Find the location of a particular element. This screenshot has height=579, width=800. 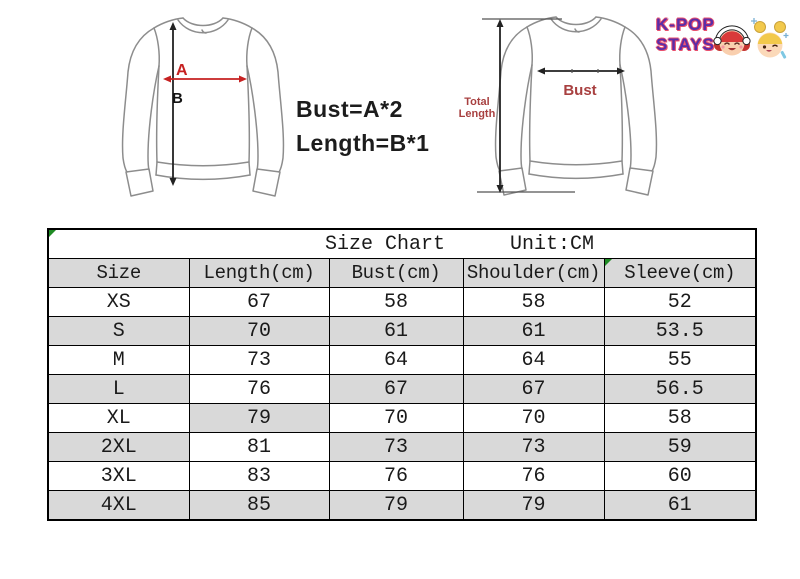

sweater-front-diagram: A B is located at coordinates (203, 107).